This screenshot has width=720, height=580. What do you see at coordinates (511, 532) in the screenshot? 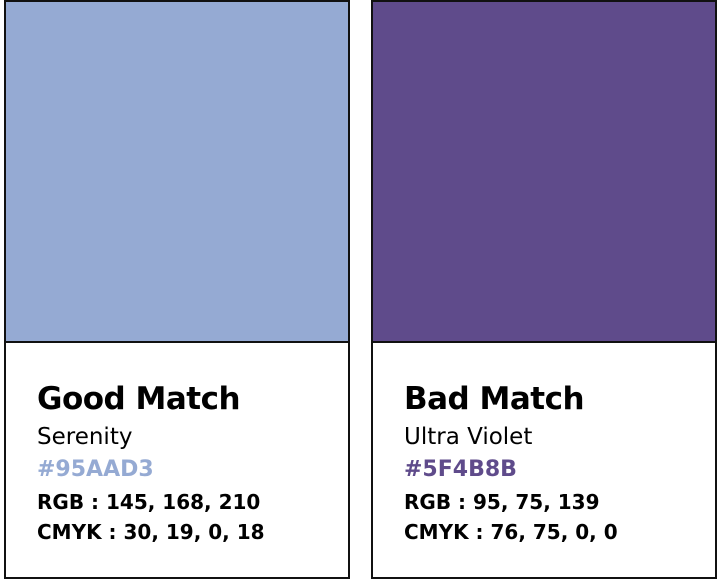
I see `cmyk-values: CMYK : 76, 75, 0, 0` at bounding box center [511, 532].